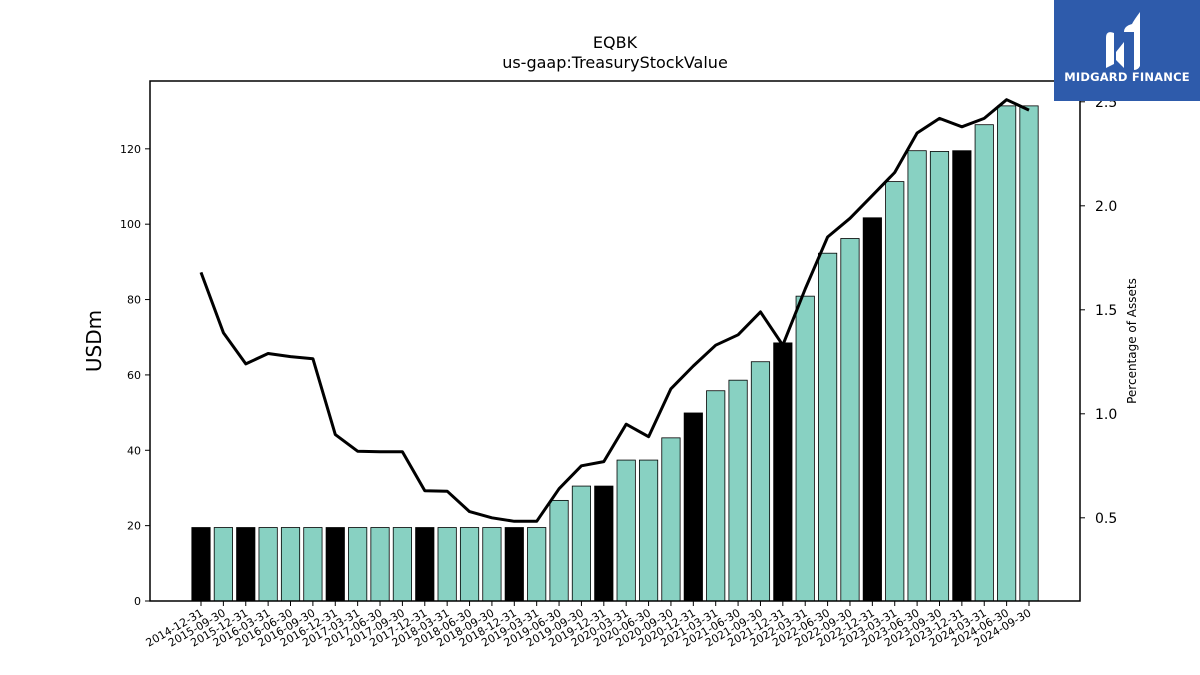 This screenshot has width=1200, height=675. I want to click on y2-tick-label: 2.0, so click(1106, 207).